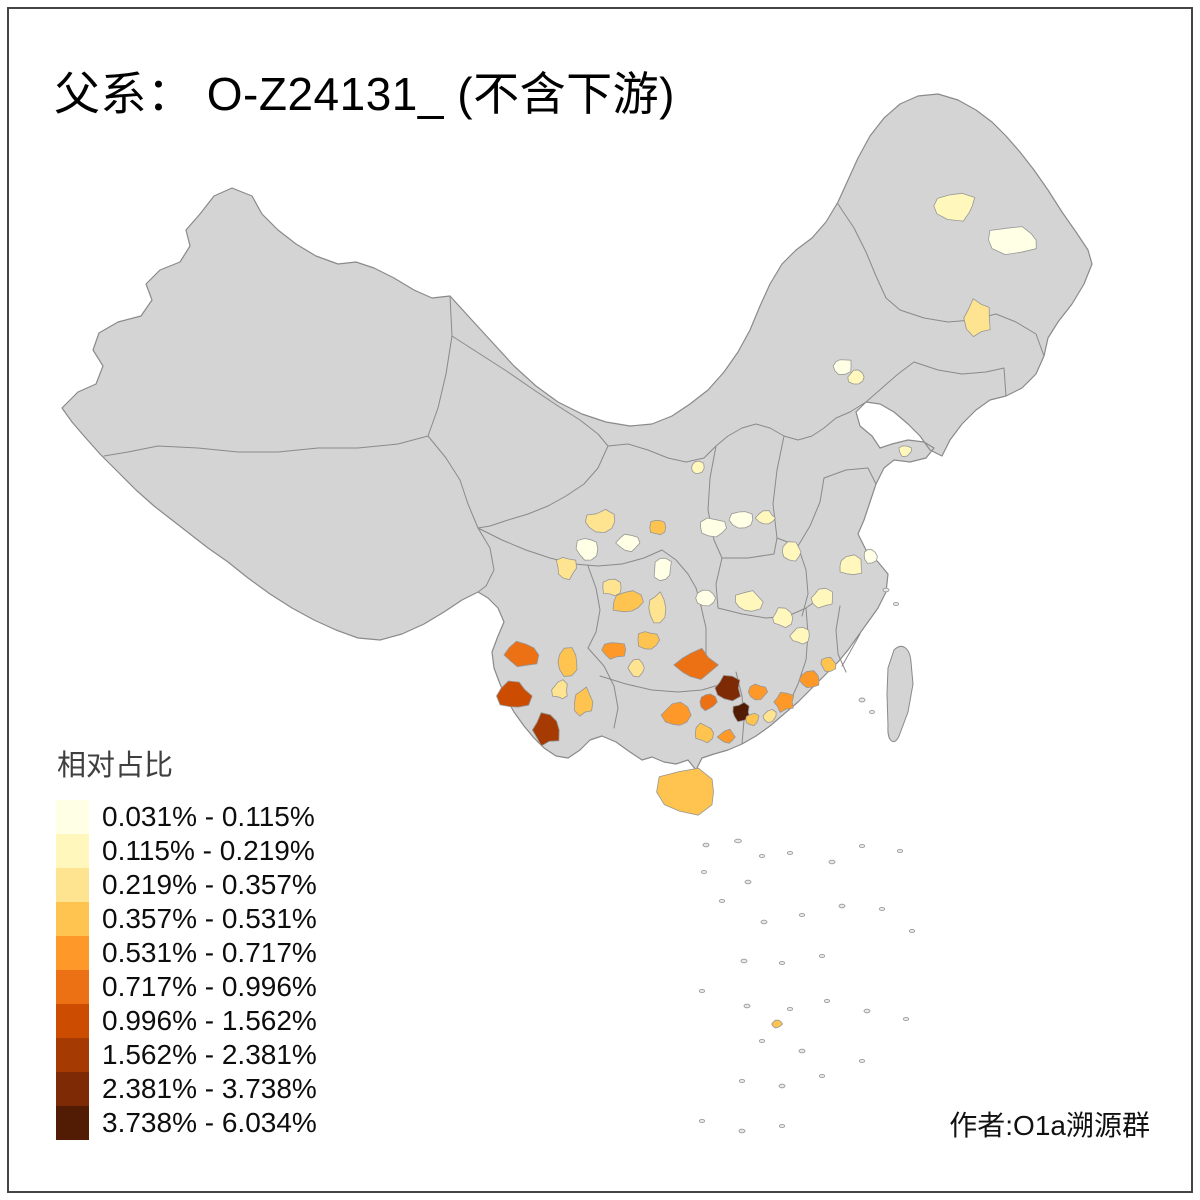 The height and width of the screenshot is (1200, 1200). I want to click on legend-label: 0.115% - 0.219%, so click(208, 850).